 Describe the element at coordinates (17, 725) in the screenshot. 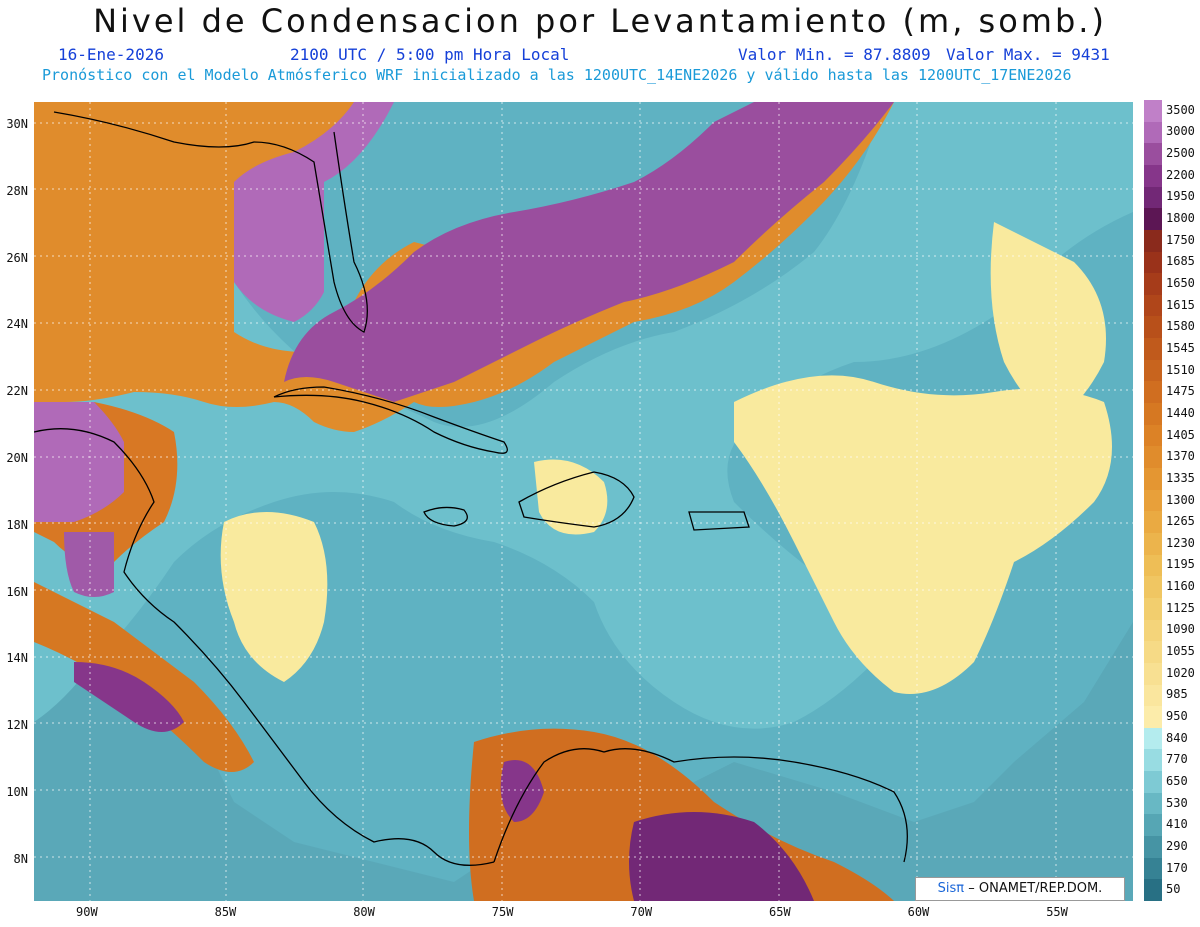

I see `lat-label: 12N` at that location.